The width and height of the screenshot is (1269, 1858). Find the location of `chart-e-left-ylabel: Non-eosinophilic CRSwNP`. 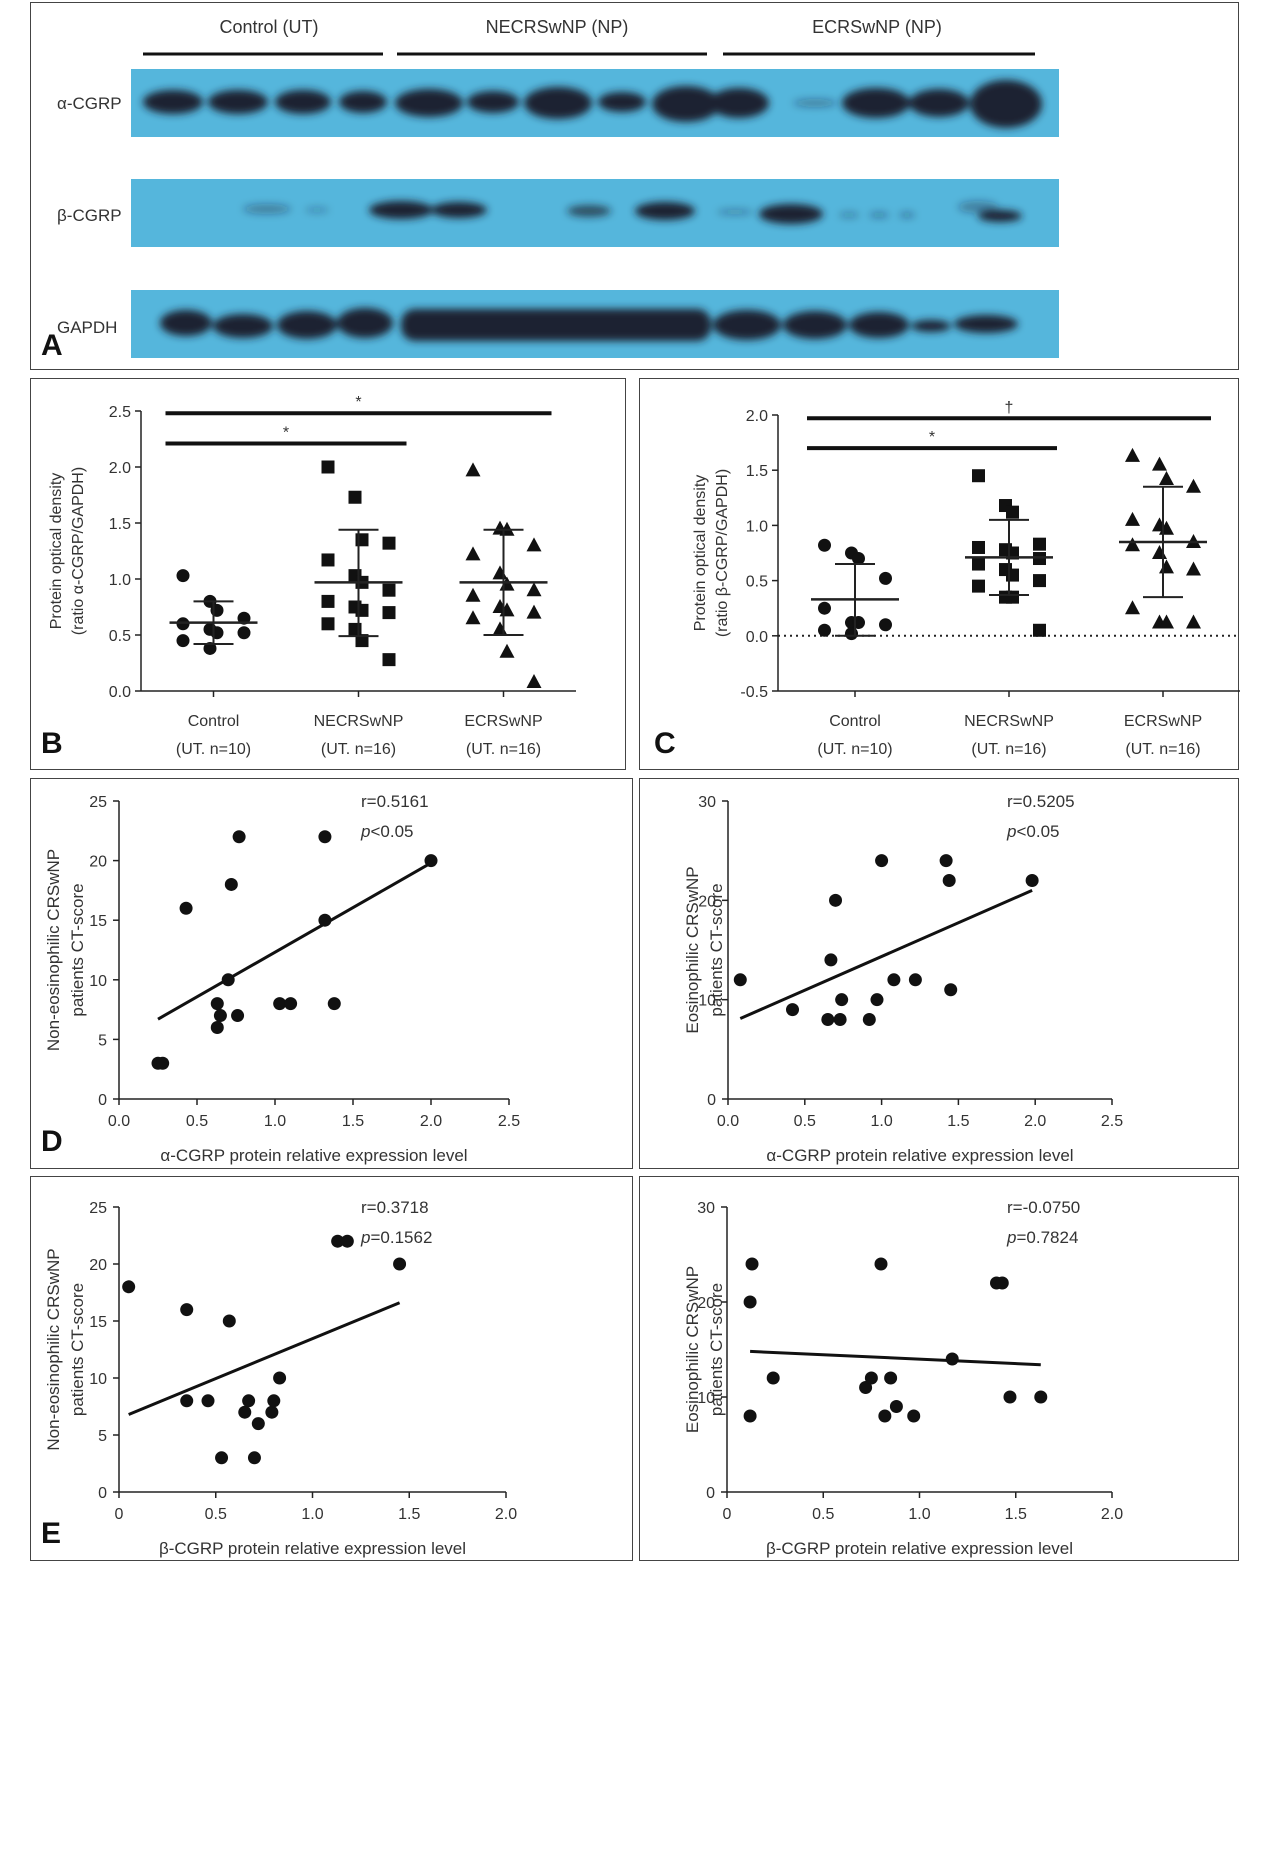

chart-e-left-ylabel: Non-eosinophilic CRSwNP is located at coordinates (53, 1349).